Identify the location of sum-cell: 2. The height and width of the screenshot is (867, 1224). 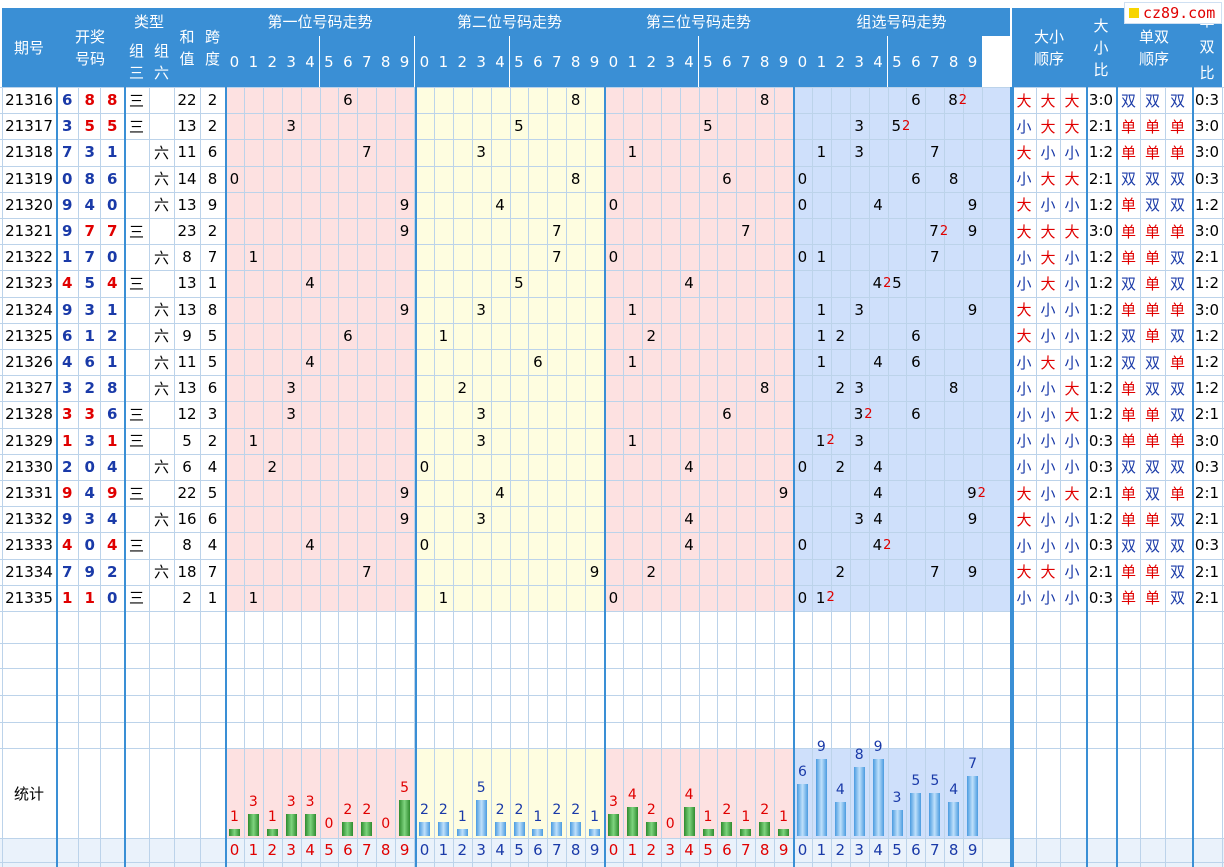
(187, 597).